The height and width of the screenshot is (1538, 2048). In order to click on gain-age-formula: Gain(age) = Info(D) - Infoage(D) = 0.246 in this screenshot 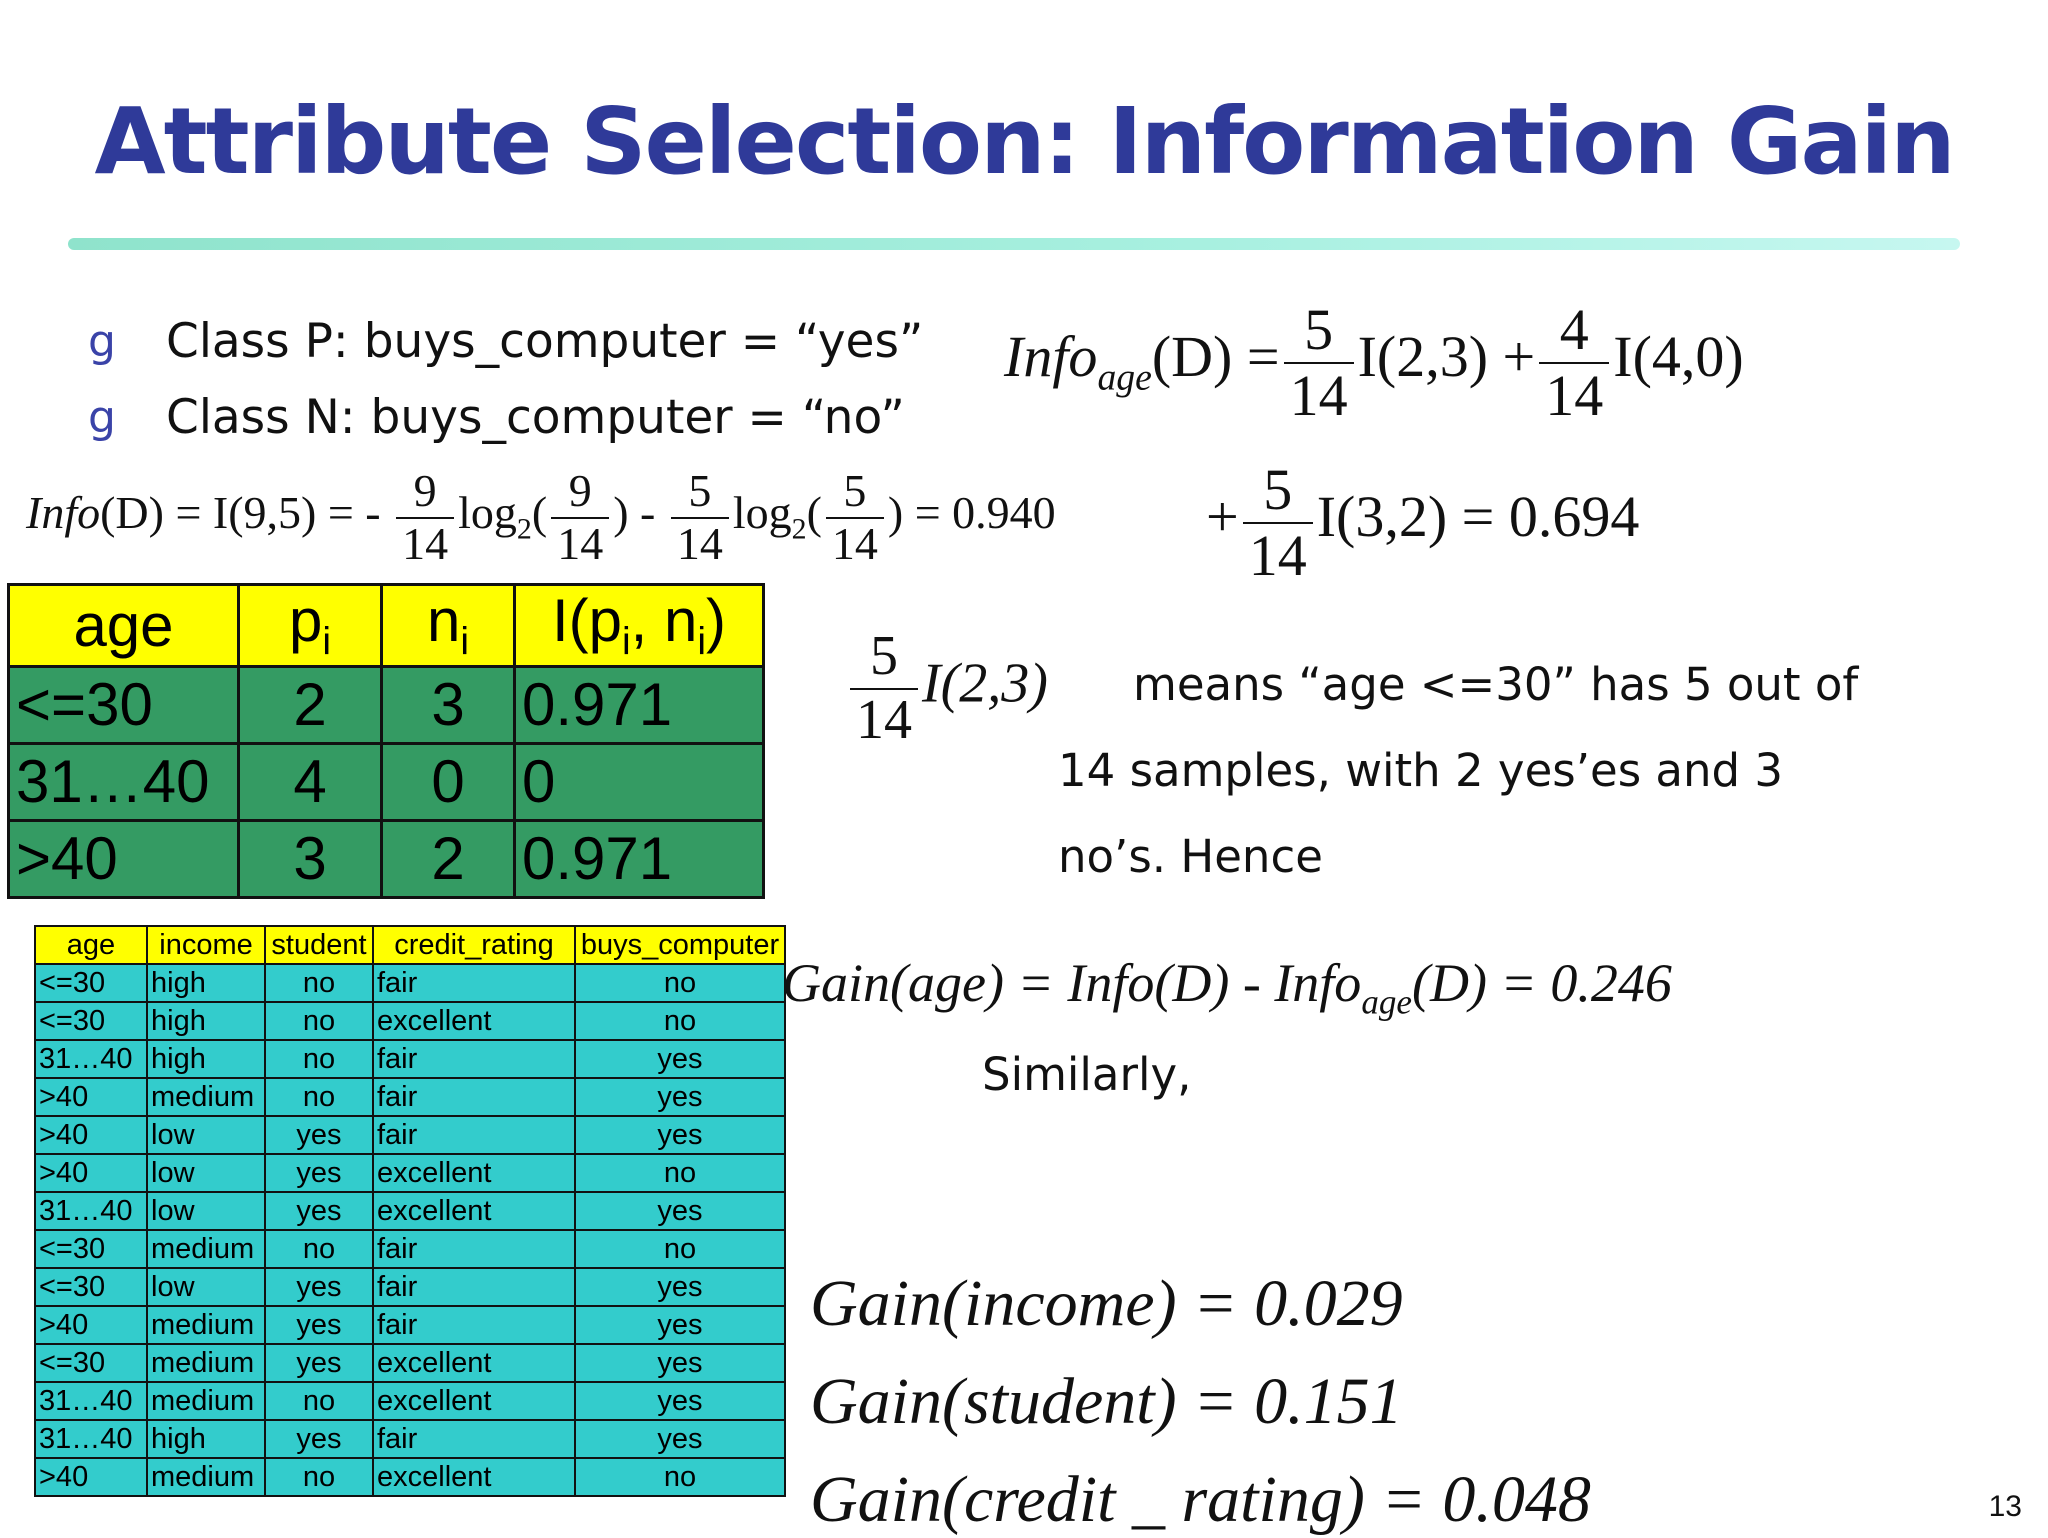, I will do `click(1227, 987)`.